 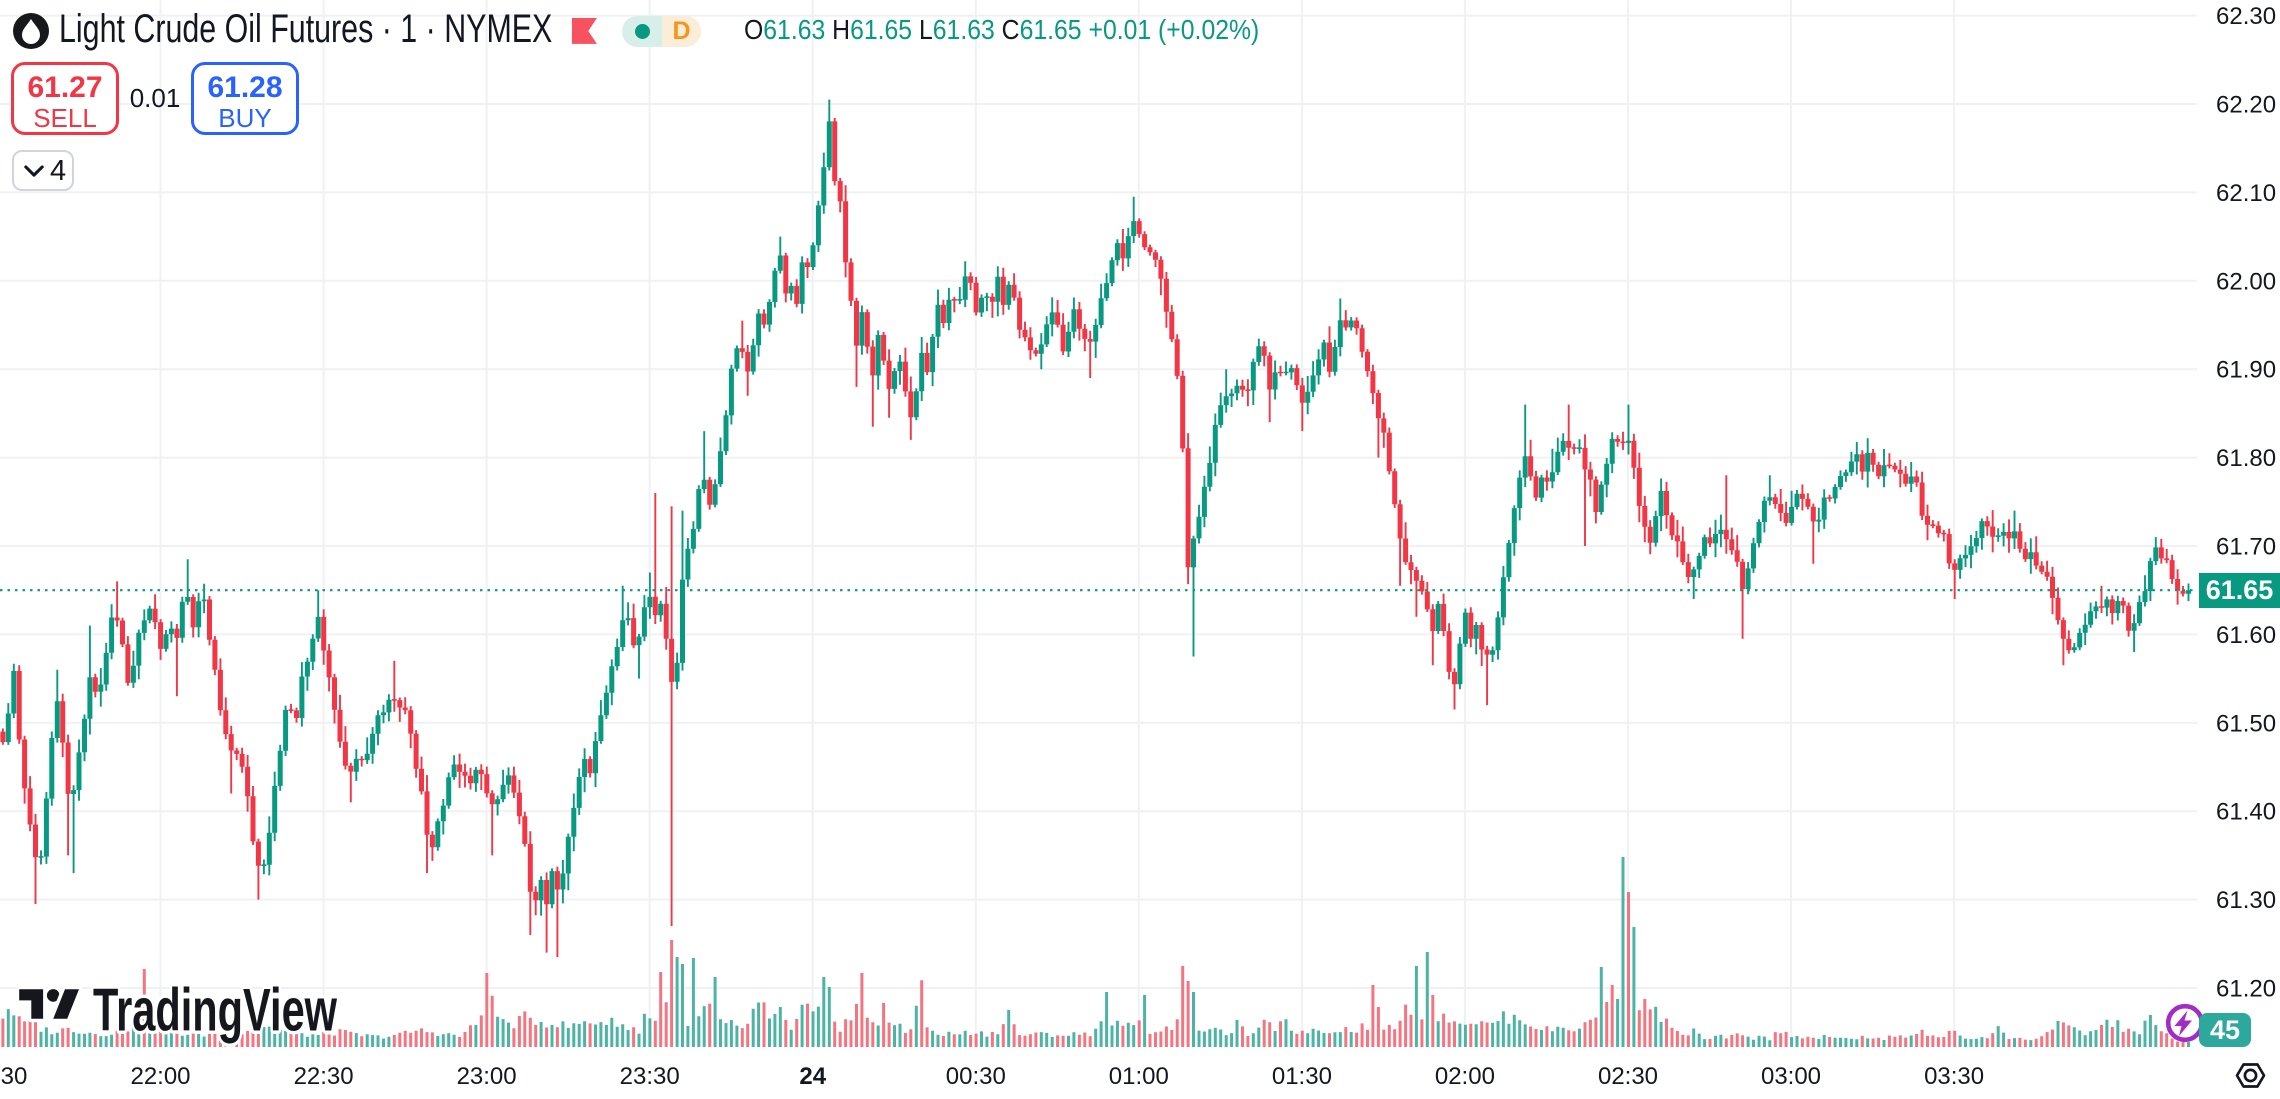 What do you see at coordinates (14, 1076) in the screenshot?
I see `svg-text: 30` at bounding box center [14, 1076].